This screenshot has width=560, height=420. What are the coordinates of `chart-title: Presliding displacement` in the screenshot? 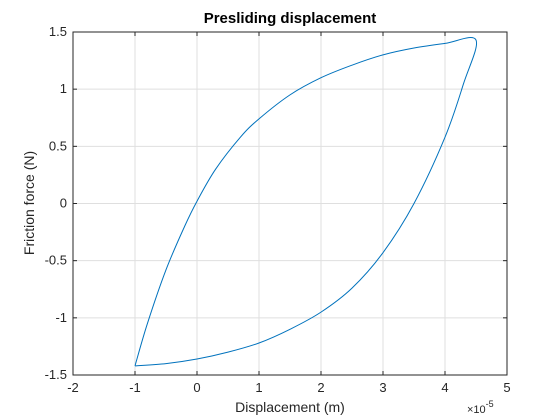 It's located at (290, 18).